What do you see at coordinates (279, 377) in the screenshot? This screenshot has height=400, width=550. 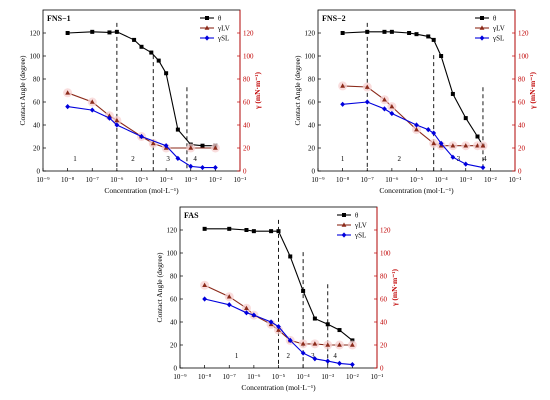 I see `x-tick-label: 10⁻⁵` at bounding box center [279, 377].